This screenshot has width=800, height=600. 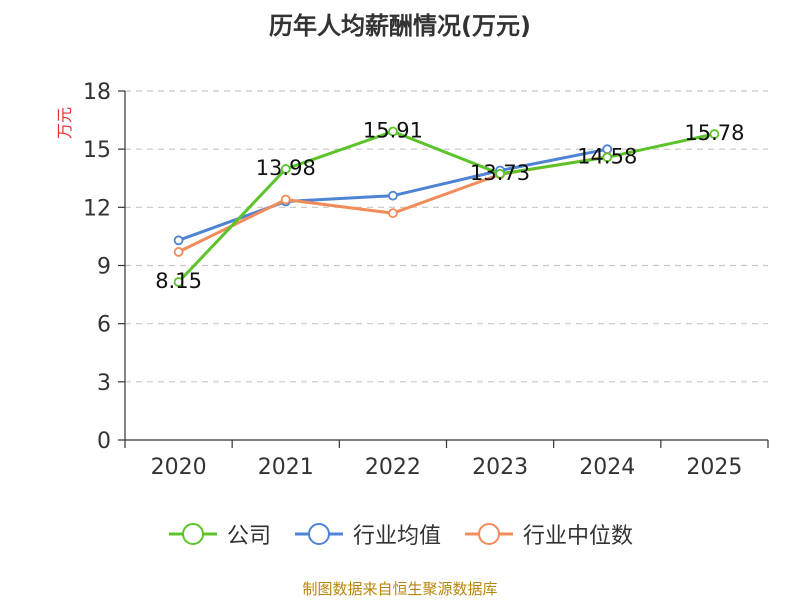 I want to click on legend-item: 行业中位数, so click(x=548, y=534).